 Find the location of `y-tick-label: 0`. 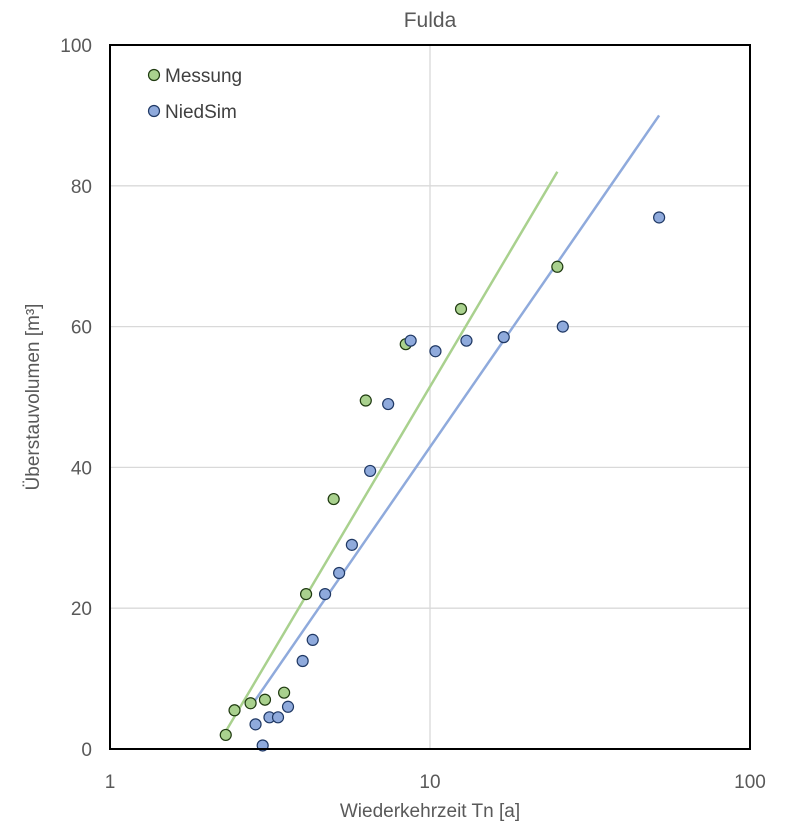

y-tick-label: 0 is located at coordinates (86, 750).